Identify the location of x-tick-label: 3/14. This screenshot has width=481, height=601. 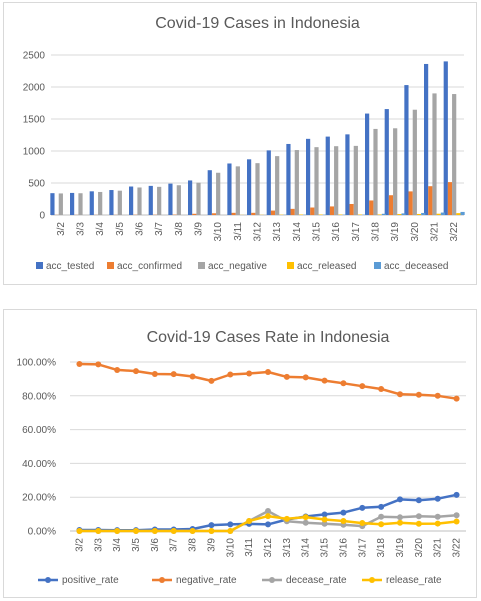
(306, 548).